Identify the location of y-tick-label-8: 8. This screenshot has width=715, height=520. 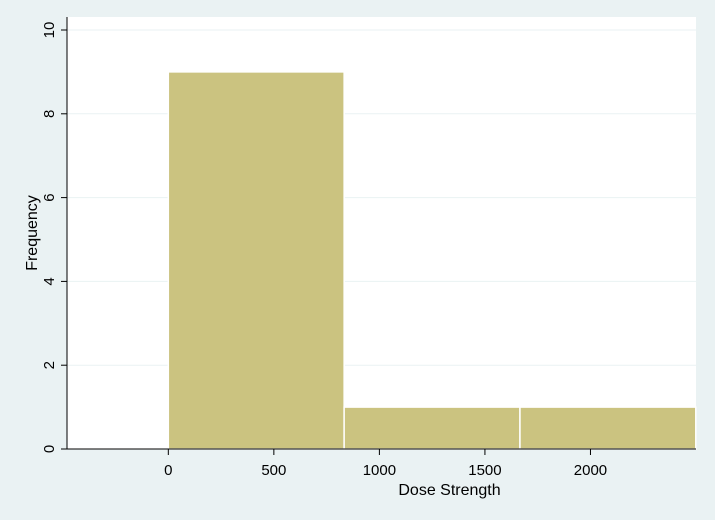
(49, 114).